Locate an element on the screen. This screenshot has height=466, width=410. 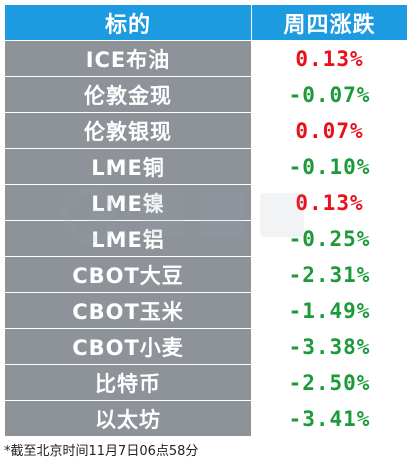
row-change: -3.38% is located at coordinates (329, 346).